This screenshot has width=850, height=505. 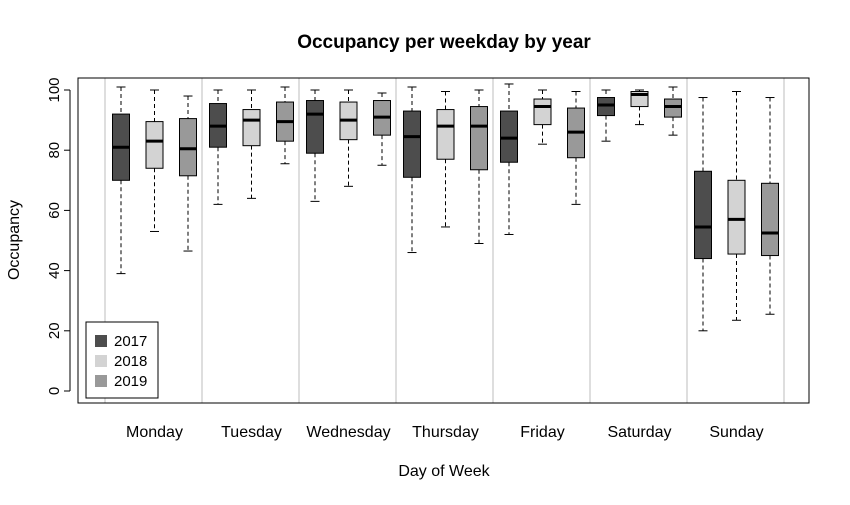 What do you see at coordinates (54, 330) in the screenshot?
I see `y-tick-label: 20` at bounding box center [54, 330].